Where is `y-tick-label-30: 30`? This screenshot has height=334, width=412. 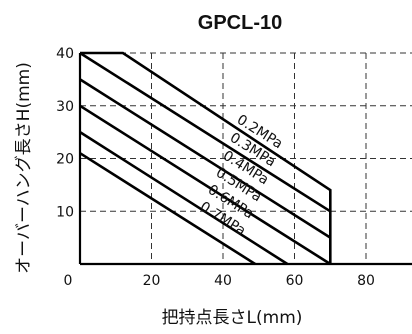 y-tick-label-30: 30 is located at coordinates (65, 107).